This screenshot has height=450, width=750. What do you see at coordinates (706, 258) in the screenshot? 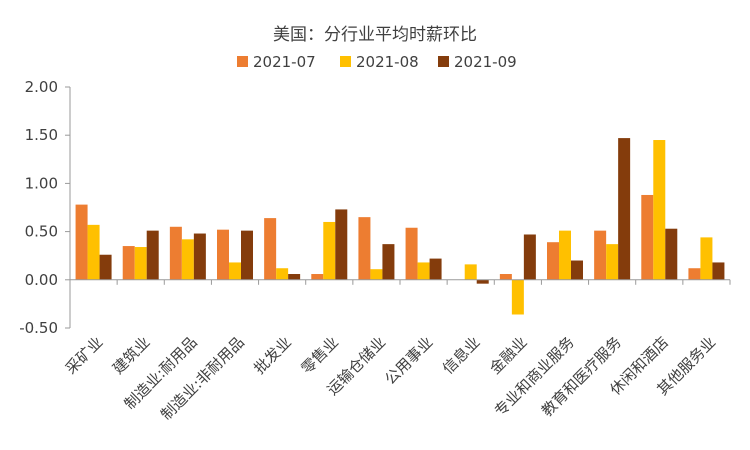
I see `bar-2021-08-其他服务业` at bounding box center [706, 258].